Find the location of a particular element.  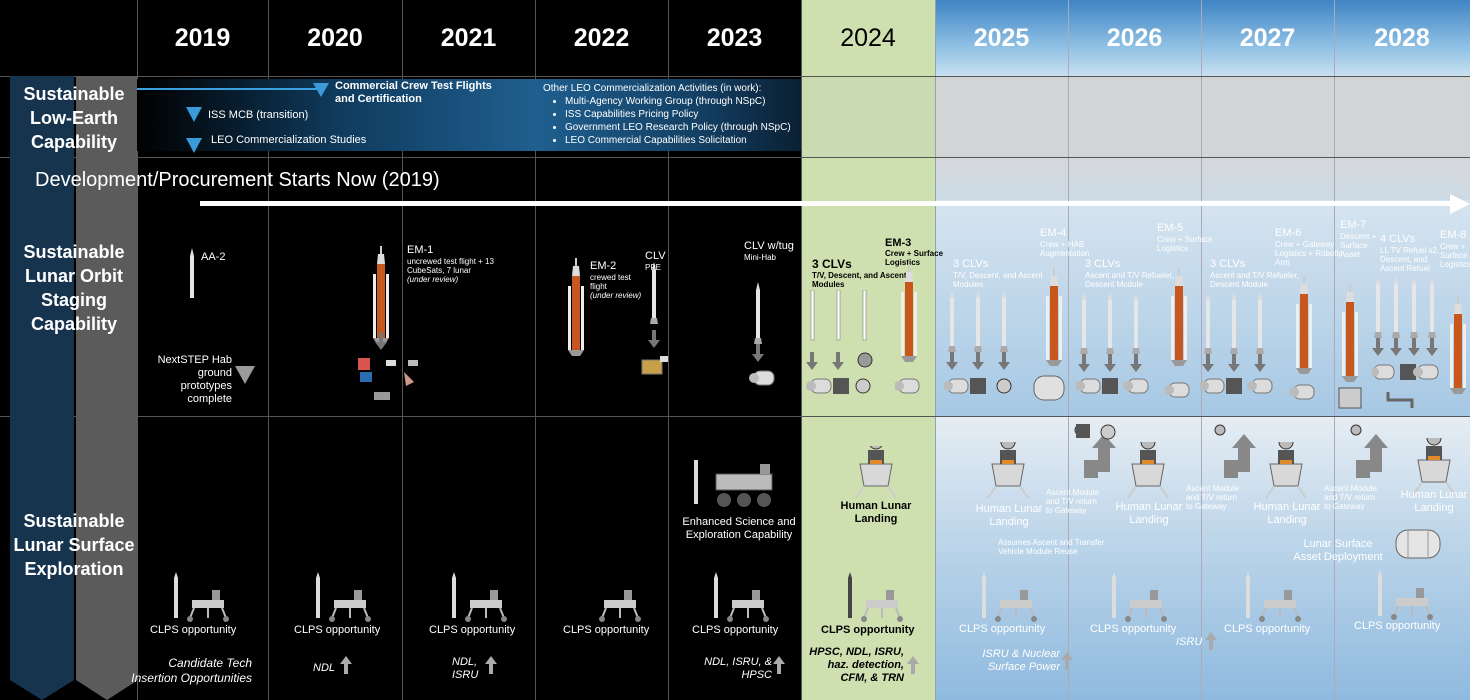

clv-tug-title: CLV w/tug is located at coordinates (769, 246).